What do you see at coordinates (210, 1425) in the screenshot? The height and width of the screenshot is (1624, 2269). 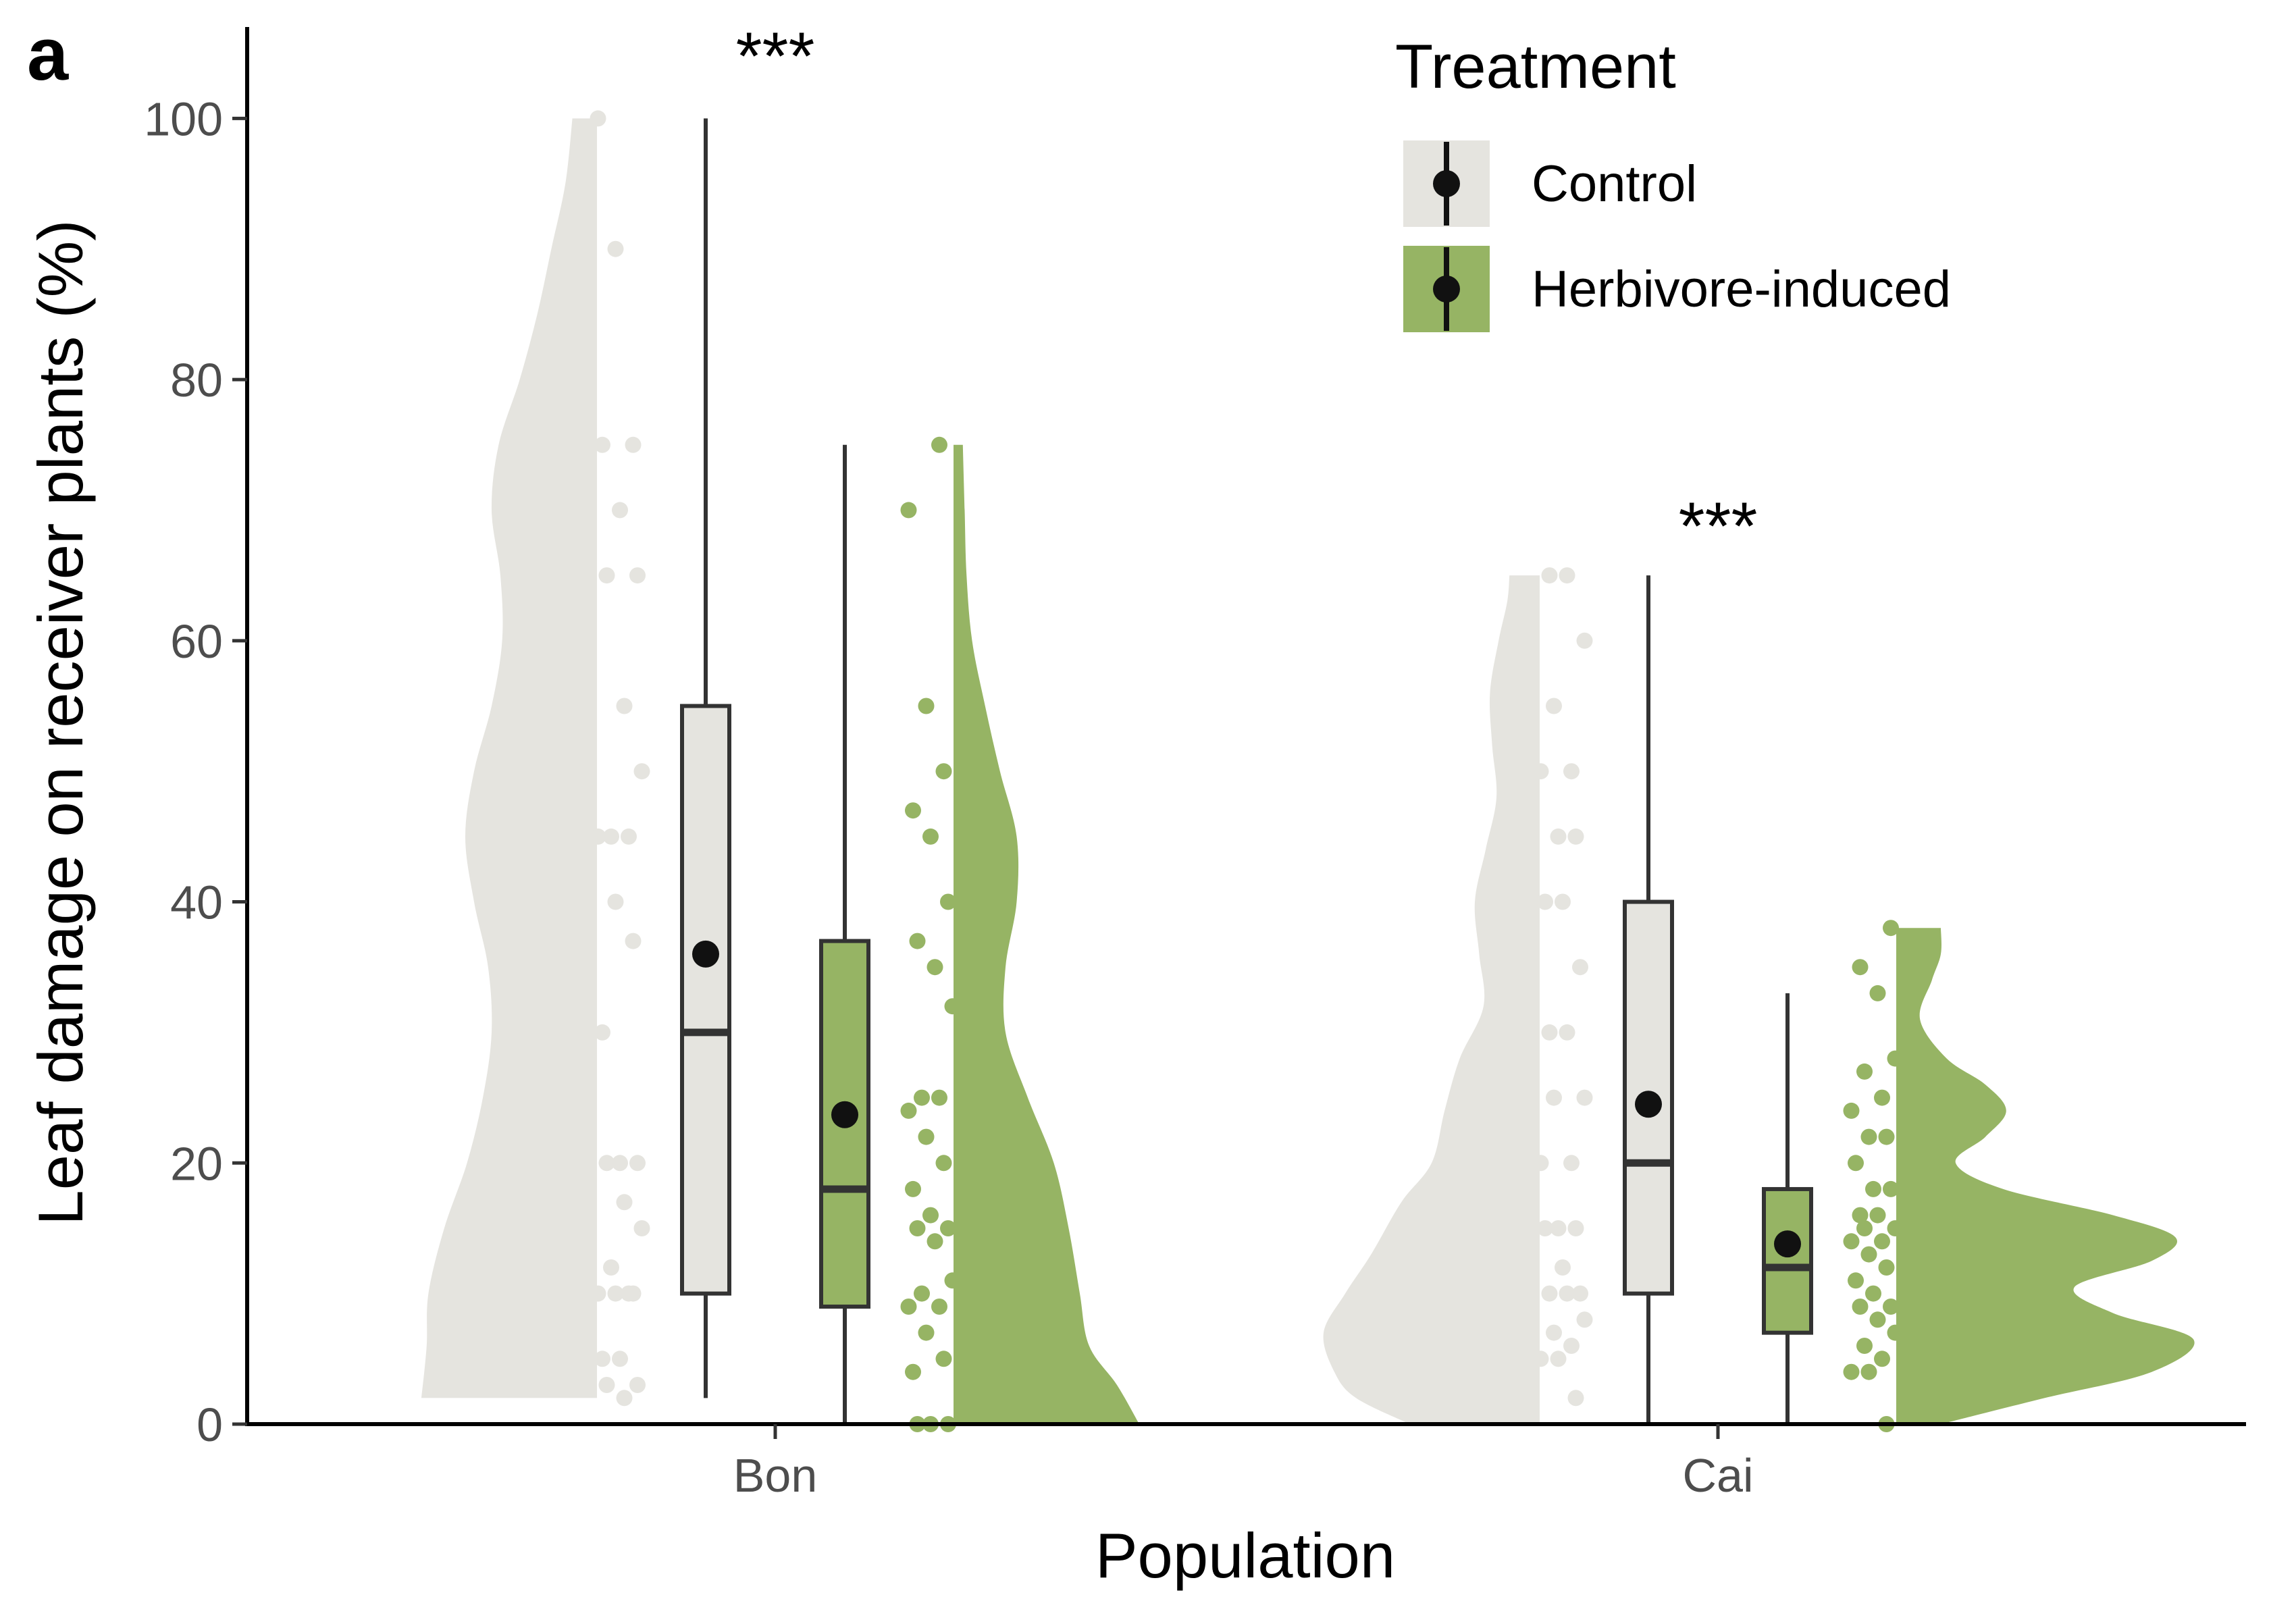 I see `y-tick-label: 0` at bounding box center [210, 1425].